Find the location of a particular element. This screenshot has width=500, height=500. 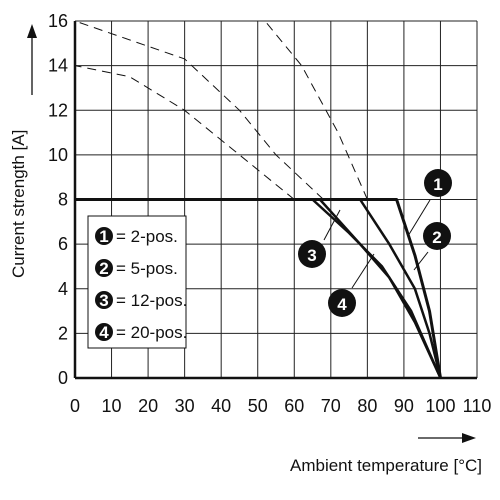

legend-label: = 2-pos. is located at coordinates (147, 236).